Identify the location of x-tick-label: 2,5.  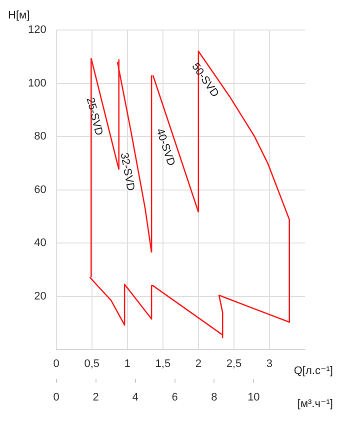
(234, 364).